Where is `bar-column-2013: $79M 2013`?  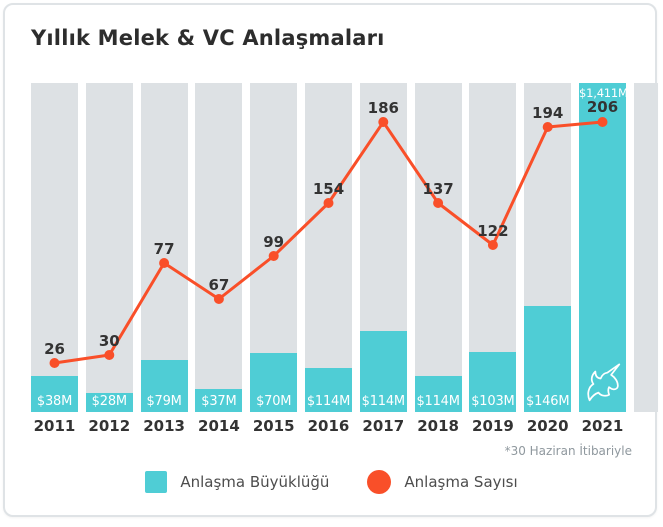
bar-column-2013: $79M 2013 is located at coordinates (164, 259).